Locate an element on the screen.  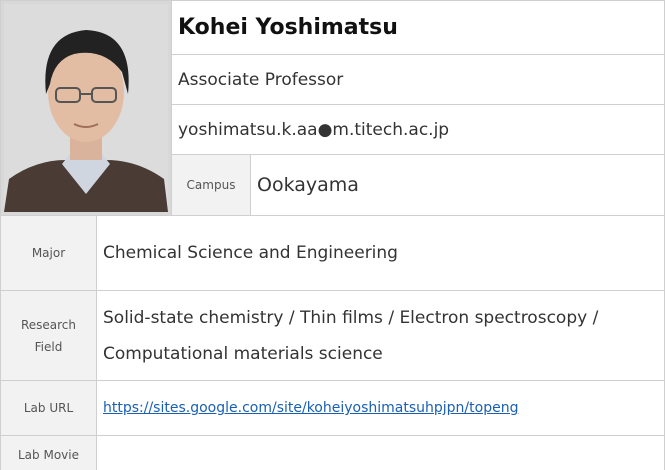
row-value is located at coordinates (380, 452).